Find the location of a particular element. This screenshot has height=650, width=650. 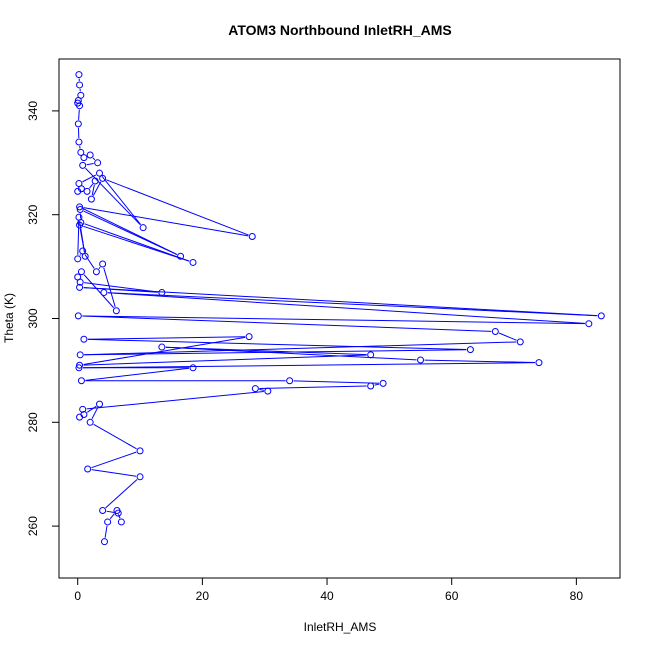

x-axis-label: InletRH_AMS is located at coordinates (340, 627).